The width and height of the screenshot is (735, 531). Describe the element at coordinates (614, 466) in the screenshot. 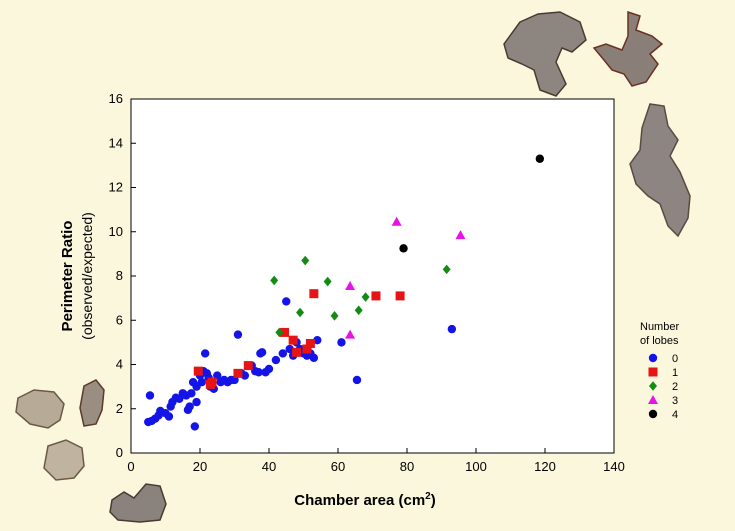

I see `x-tick-label: 140` at that location.